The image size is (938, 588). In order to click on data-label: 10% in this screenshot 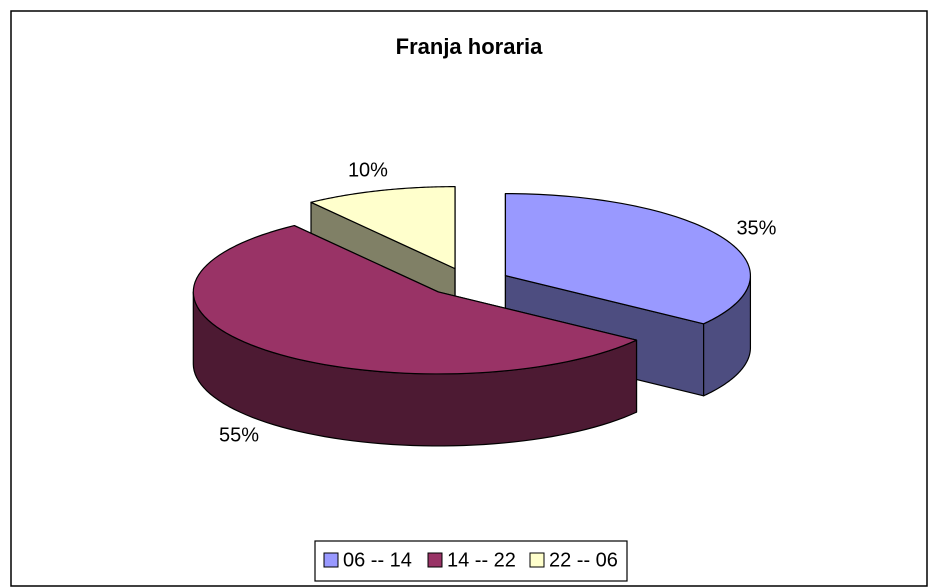, I will do `click(368, 170)`.